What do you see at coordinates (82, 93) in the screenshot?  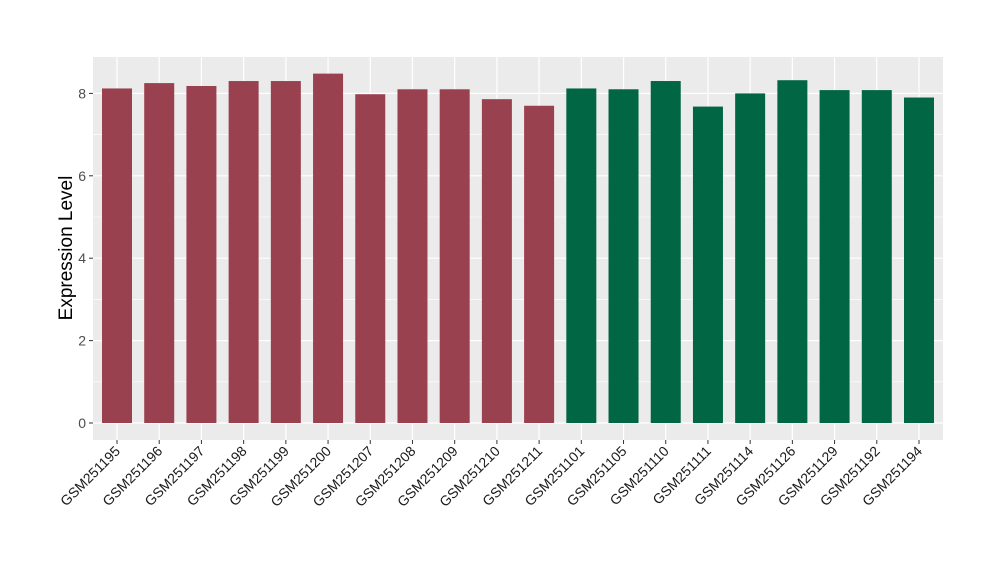 I see `y-tick-label: 8` at bounding box center [82, 93].